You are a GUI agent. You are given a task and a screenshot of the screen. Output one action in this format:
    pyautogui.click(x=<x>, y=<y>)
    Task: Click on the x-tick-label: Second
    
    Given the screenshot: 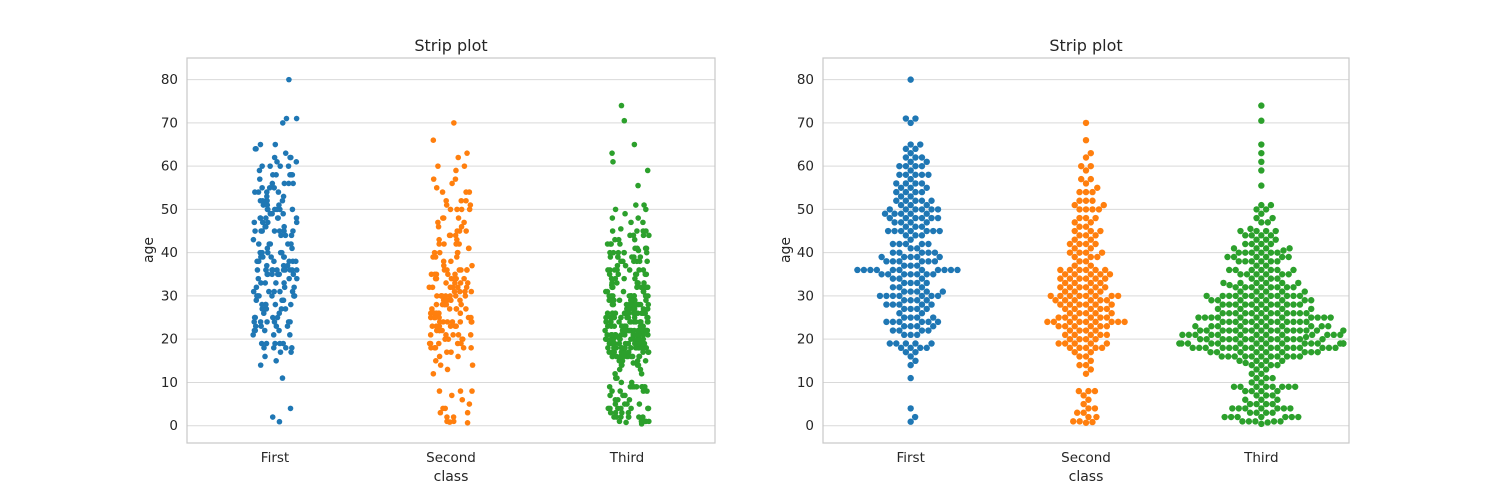 What is the action you would take?
    pyautogui.click(x=1086, y=458)
    